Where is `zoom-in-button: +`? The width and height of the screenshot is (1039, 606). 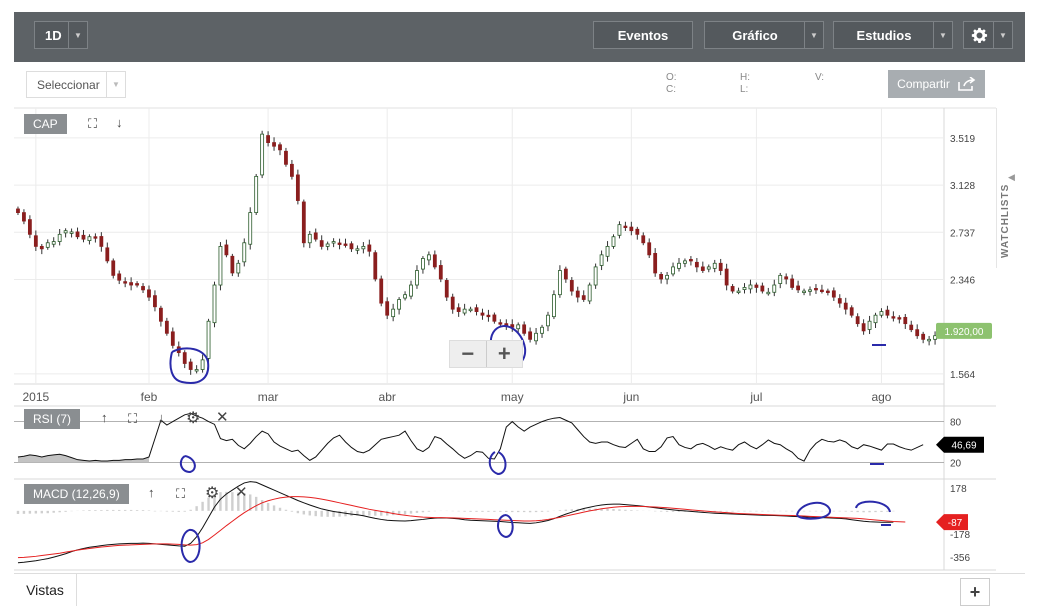 zoom-in-button: + is located at coordinates (504, 354).